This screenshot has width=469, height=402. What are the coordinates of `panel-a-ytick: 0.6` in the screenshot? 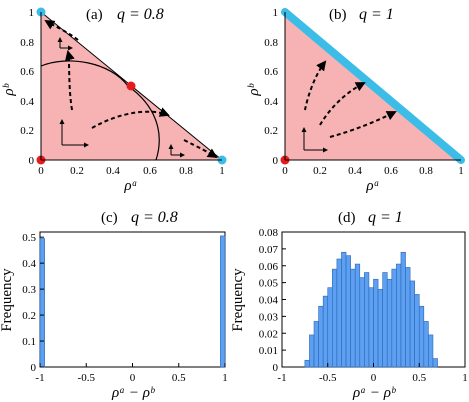 It's located at (27, 72).